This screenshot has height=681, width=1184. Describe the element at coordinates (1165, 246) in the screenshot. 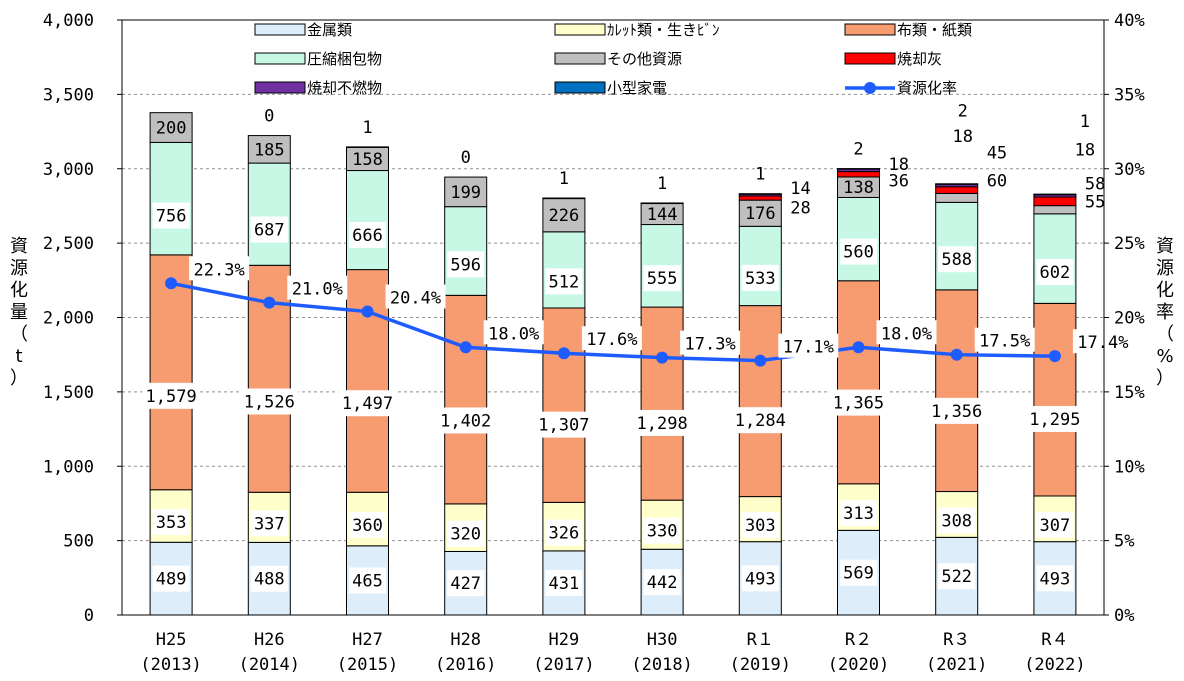

I see `y2-axis-title: 資` at that location.